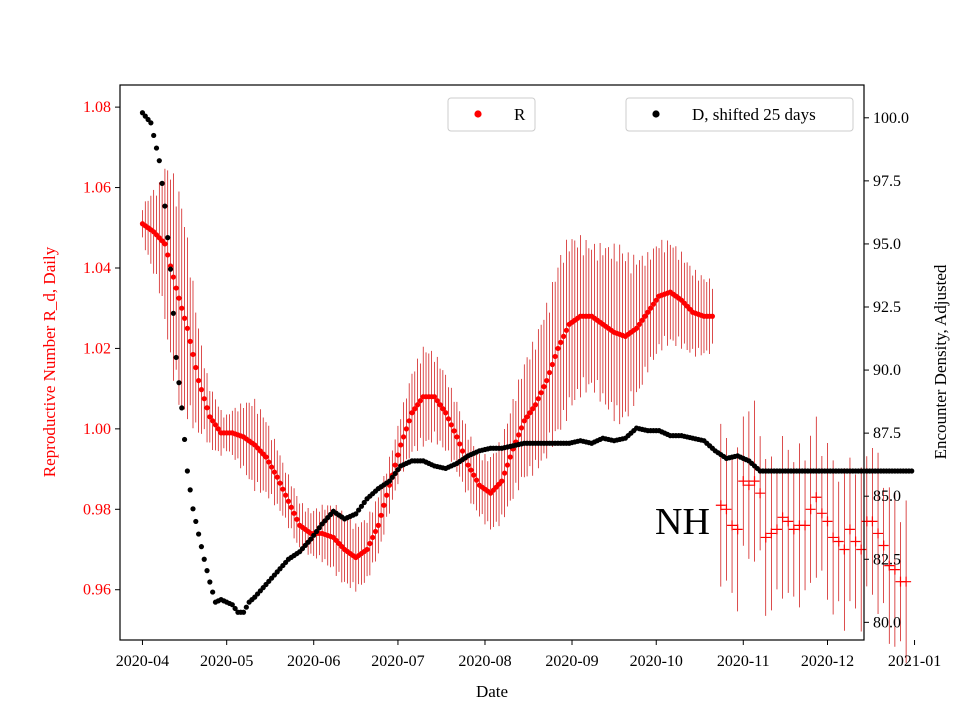 The width and height of the screenshot is (960, 720). What do you see at coordinates (484, 661) in the screenshot?
I see `x-tick-label: 2020-08` at bounding box center [484, 661].